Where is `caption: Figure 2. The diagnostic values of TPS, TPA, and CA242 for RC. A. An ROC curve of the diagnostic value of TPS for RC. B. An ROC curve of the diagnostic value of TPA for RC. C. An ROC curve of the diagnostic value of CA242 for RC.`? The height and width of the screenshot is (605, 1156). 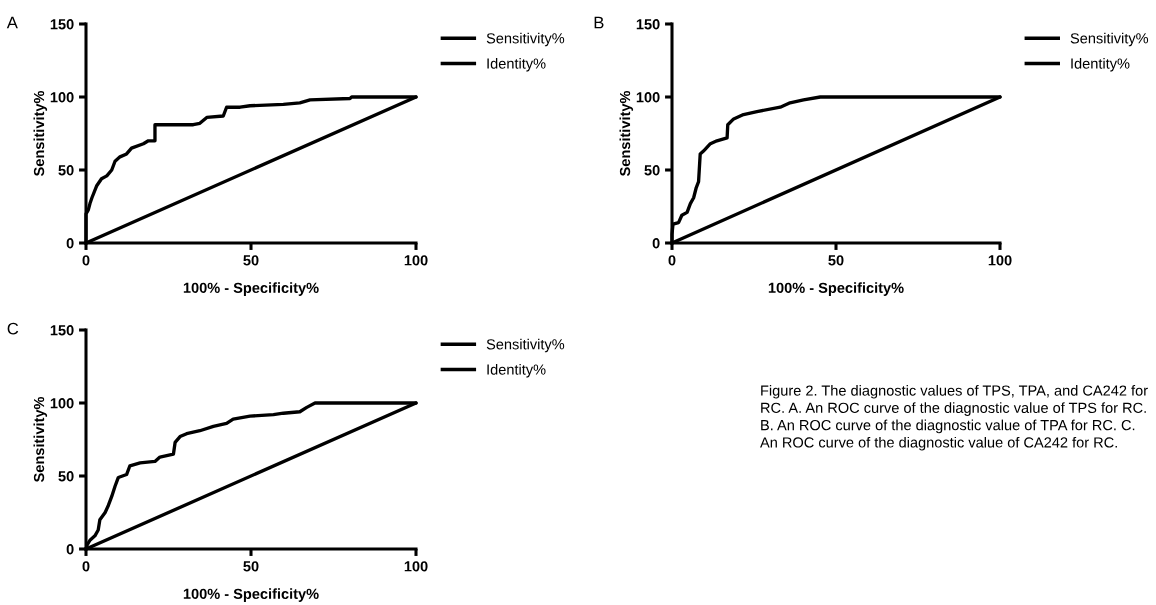 caption: Figure 2. The diagnostic values of TPS, TPA, and CA242 for RC. A. An ROC curve of the diagnostic value of TPS for RC. B. An ROC curve of the diagnostic value of TPA for RC. C. An ROC curve of the diagnostic value of CA242 for RC. is located at coordinates (954, 418).